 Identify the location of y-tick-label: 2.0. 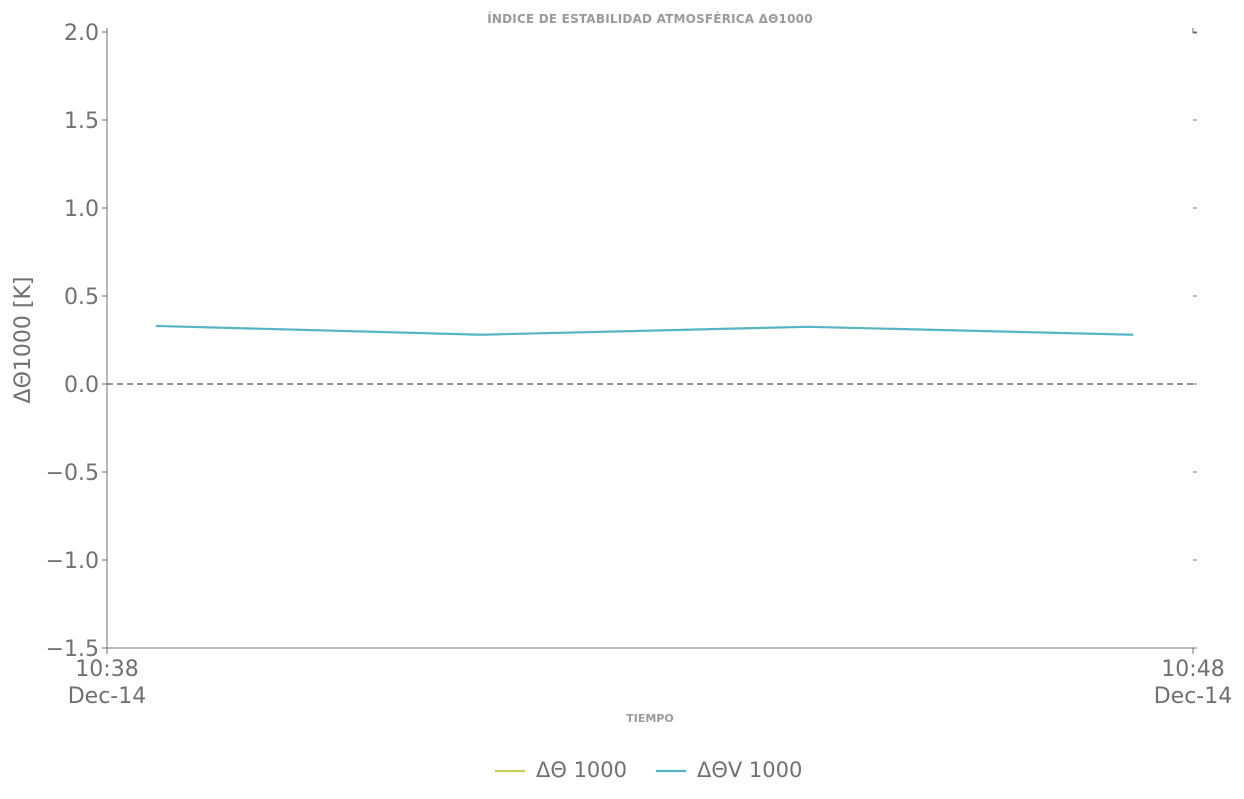
(81, 33).